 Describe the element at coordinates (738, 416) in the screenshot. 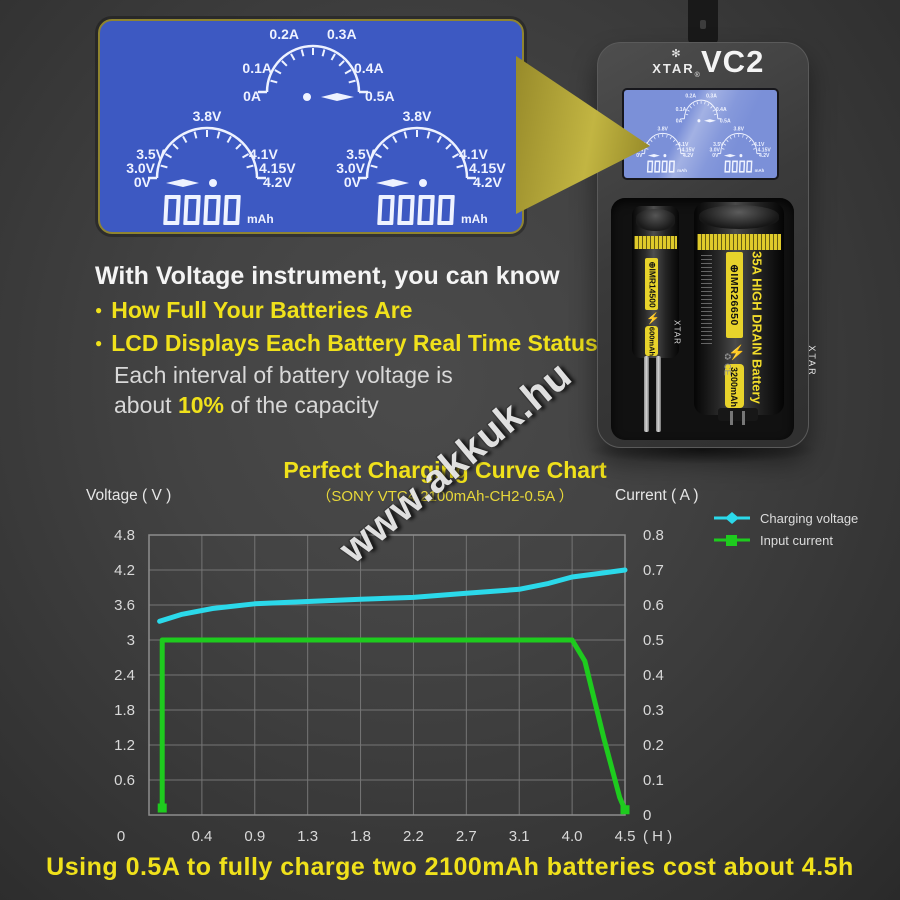

I see `battery-bottom-terminal` at that location.